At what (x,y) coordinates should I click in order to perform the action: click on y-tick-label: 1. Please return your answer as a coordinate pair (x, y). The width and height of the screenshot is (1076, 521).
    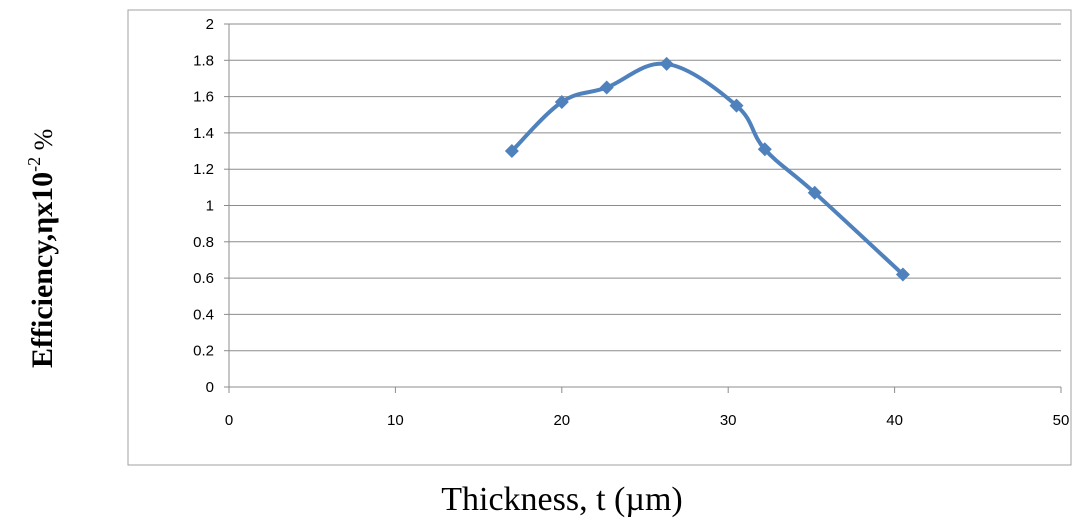
    Looking at the image, I should click on (210, 206).